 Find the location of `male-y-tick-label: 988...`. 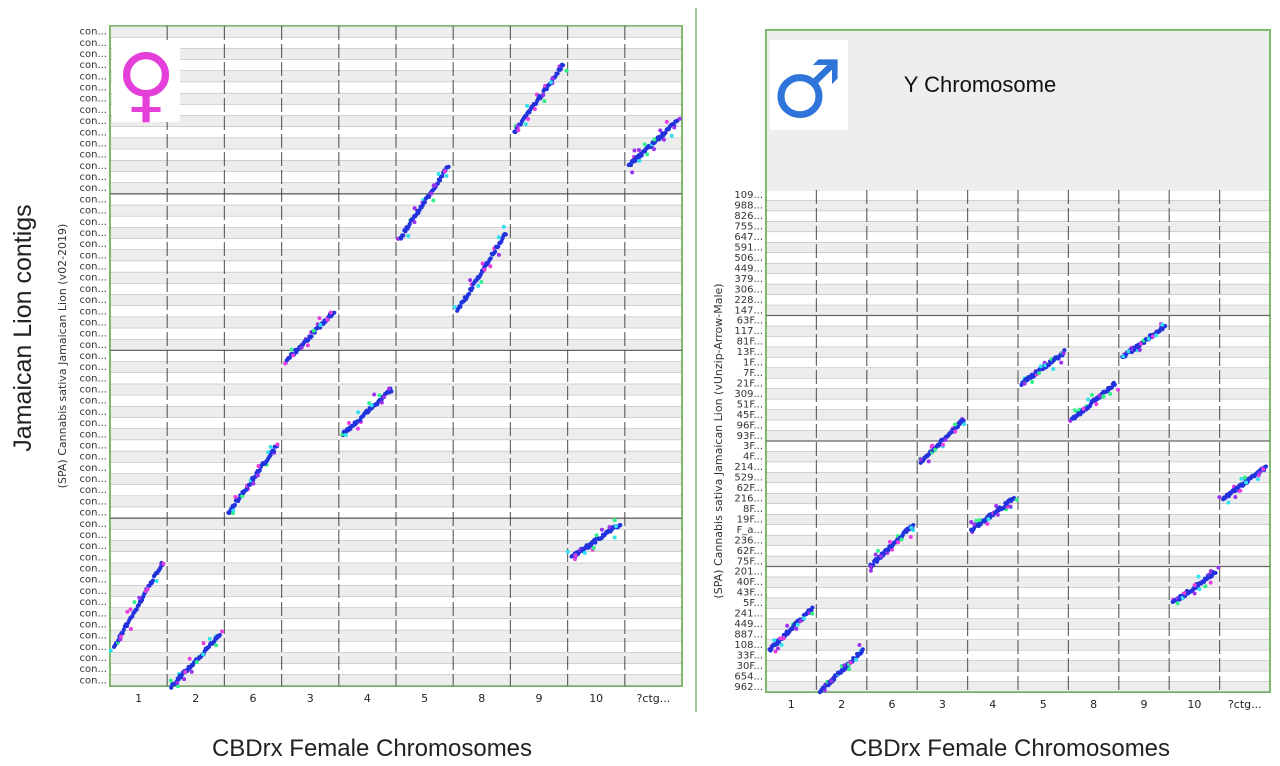

male-y-tick-label: 988... is located at coordinates (748, 206).